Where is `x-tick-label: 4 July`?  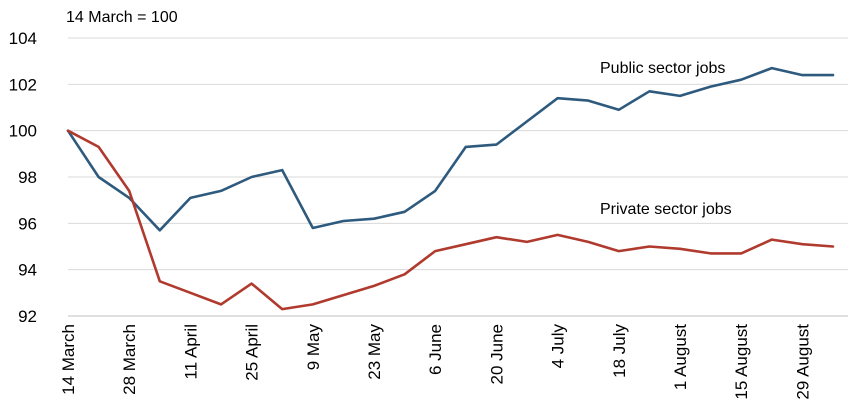 x-tick-label: 4 July is located at coordinates (558, 346).